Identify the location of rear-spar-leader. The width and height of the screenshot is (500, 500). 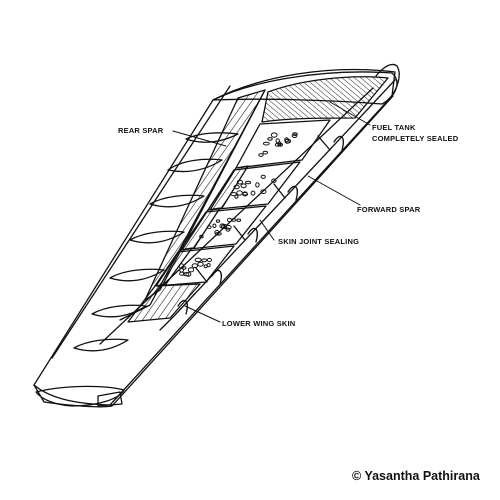
(199, 138).